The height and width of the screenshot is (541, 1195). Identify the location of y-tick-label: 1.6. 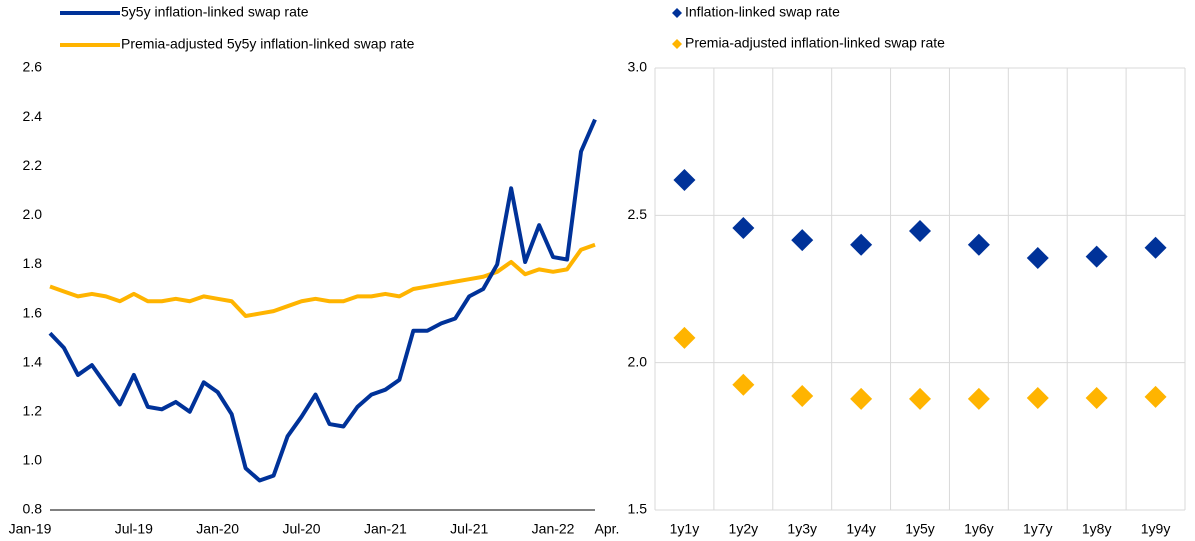
(33, 312).